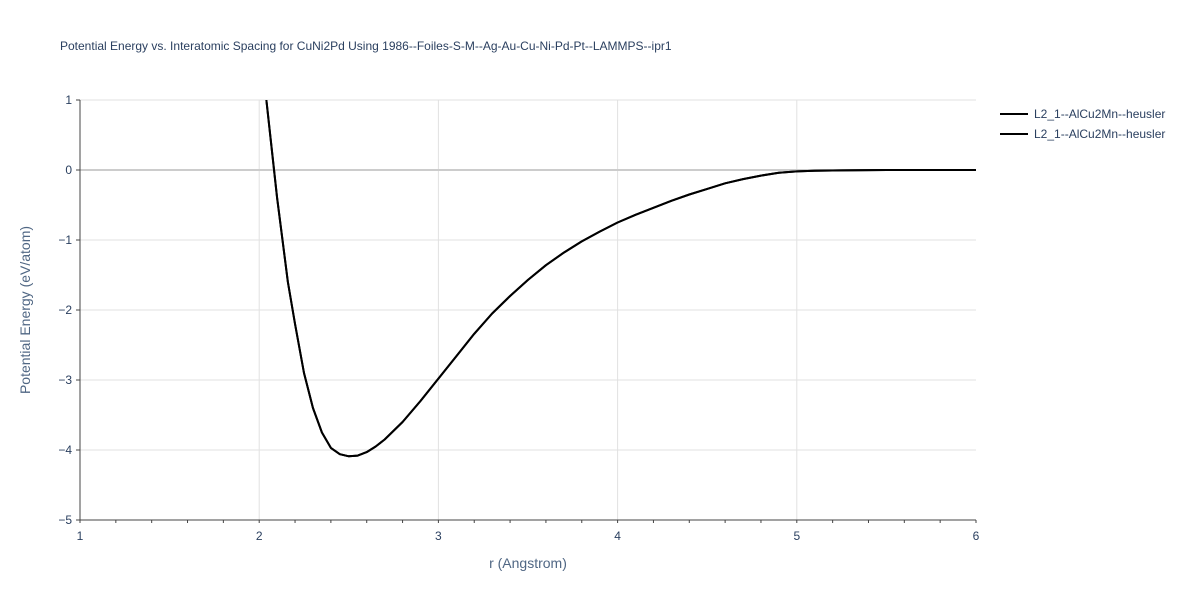  I want to click on x-tick-label: 1, so click(80, 536).